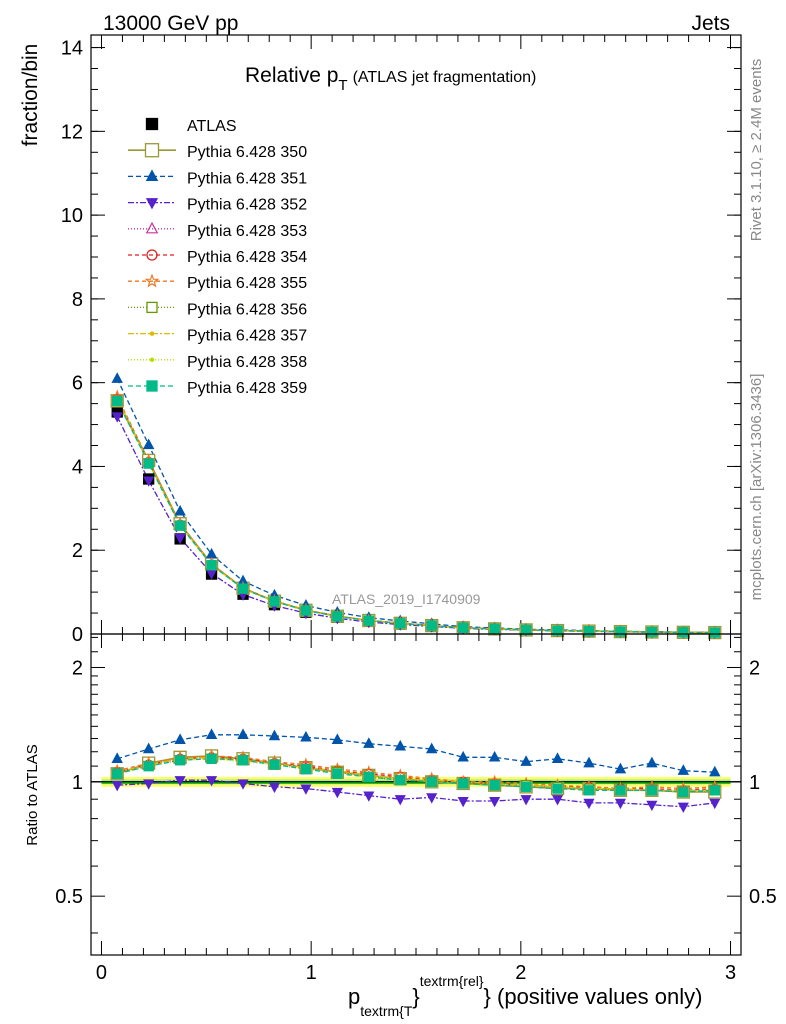 This screenshot has width=786, height=1024. Describe the element at coordinates (247, 231) in the screenshot. I see `legend-label: Pythia 6.428 353` at that location.